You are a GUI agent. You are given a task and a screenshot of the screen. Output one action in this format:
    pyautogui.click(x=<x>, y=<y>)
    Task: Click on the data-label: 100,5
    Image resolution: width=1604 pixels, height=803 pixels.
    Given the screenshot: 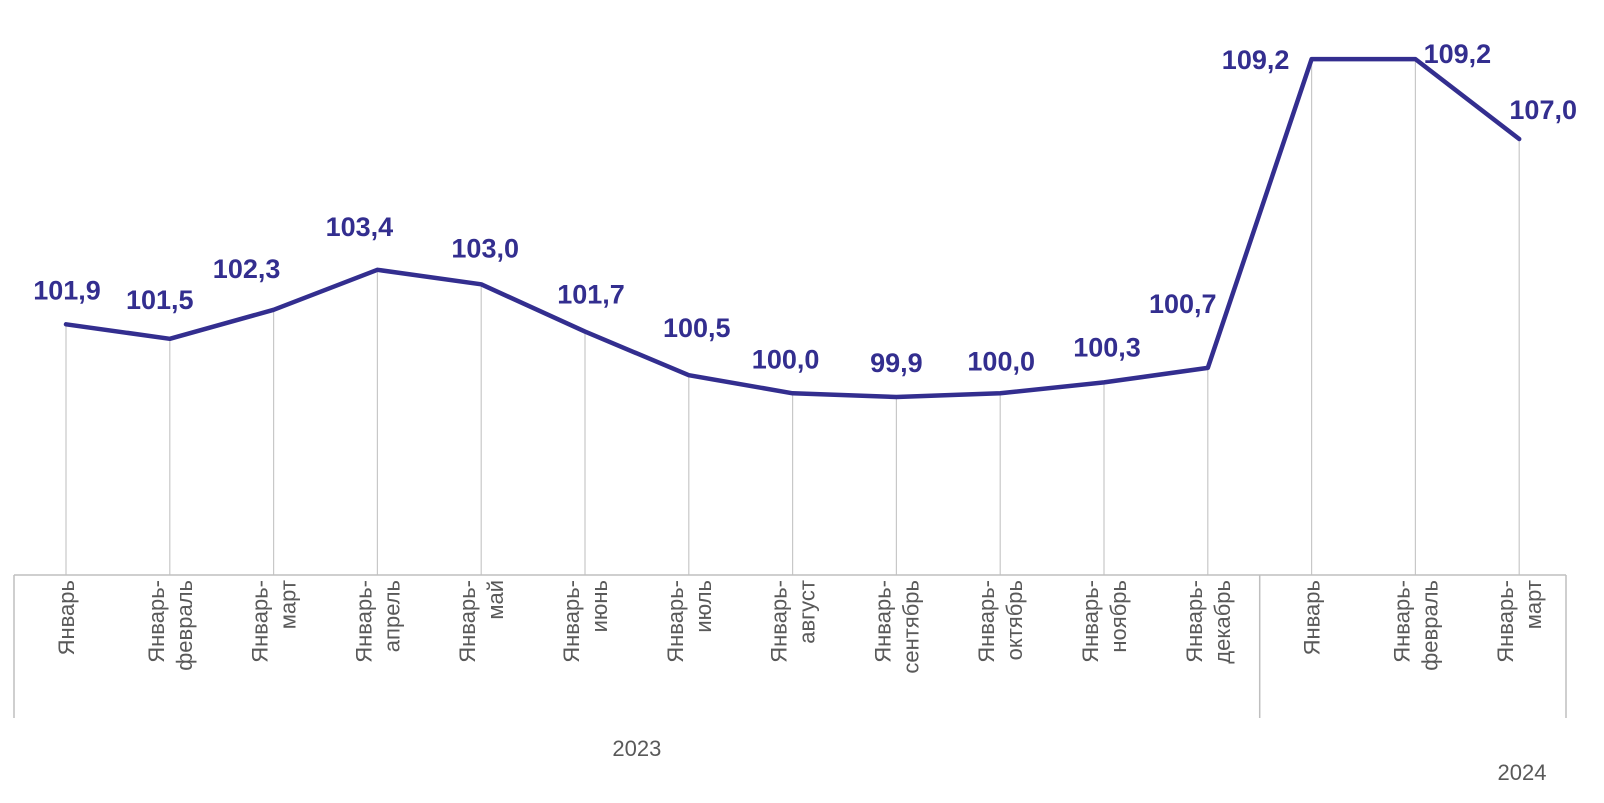 What is the action you would take?
    pyautogui.click(x=697, y=328)
    